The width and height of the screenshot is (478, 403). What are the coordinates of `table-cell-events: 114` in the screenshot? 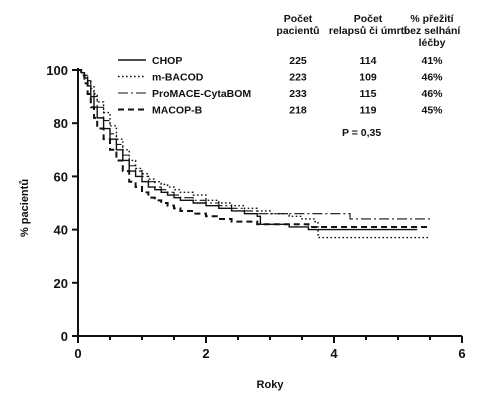 It's located at (368, 61).